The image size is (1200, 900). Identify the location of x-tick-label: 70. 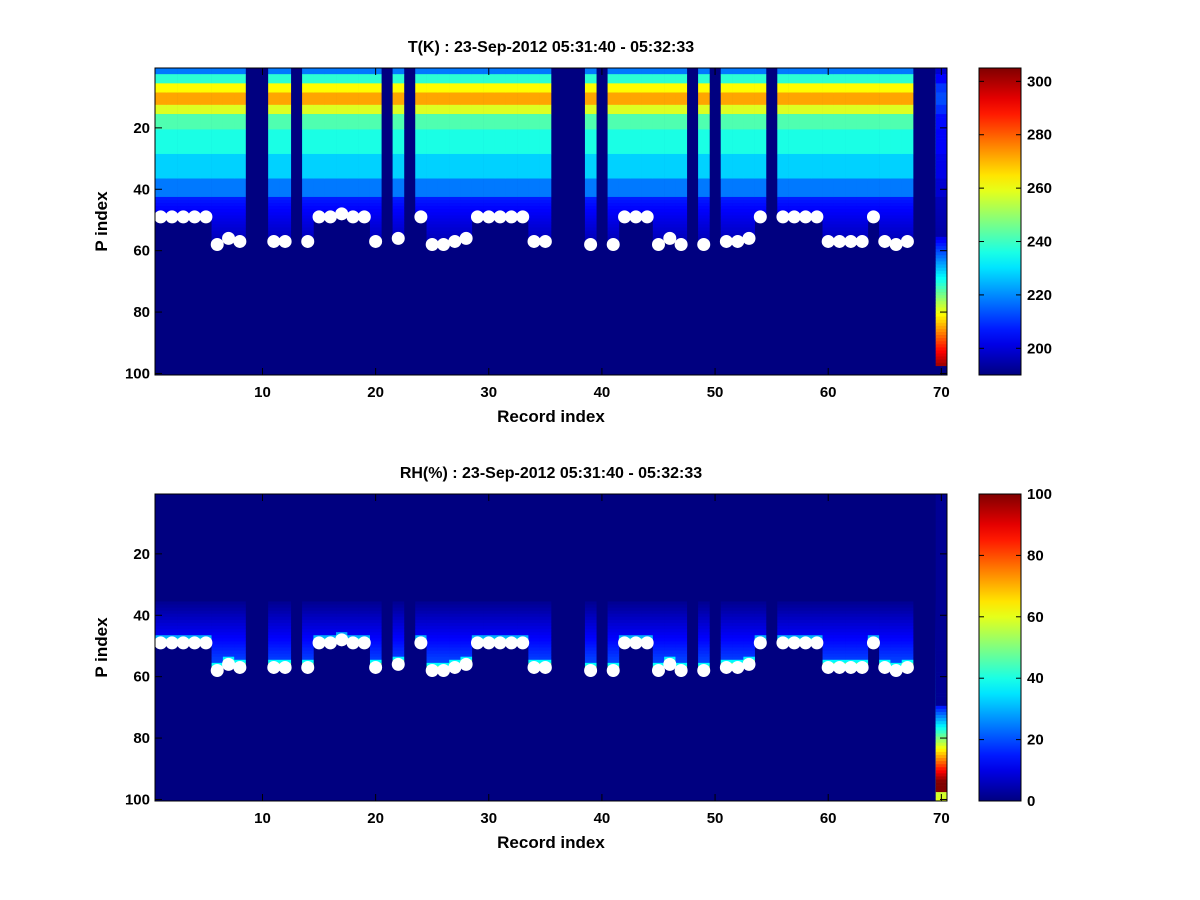
(941, 818).